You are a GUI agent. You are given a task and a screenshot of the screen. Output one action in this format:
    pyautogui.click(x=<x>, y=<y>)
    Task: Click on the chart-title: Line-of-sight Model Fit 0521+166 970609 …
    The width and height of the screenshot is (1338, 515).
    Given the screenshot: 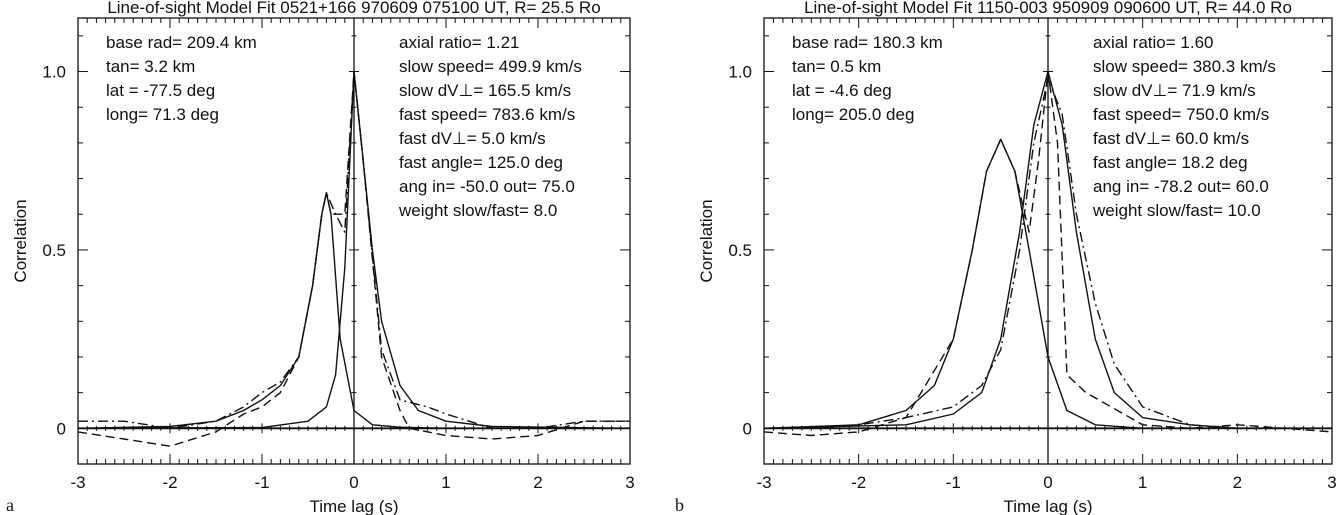 What is the action you would take?
    pyautogui.click(x=353, y=8)
    